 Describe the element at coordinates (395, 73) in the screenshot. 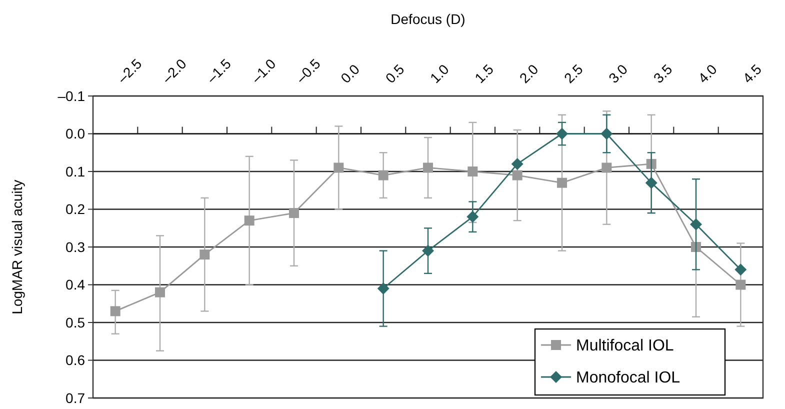

I see `x-tick-label: 0.5` at that location.